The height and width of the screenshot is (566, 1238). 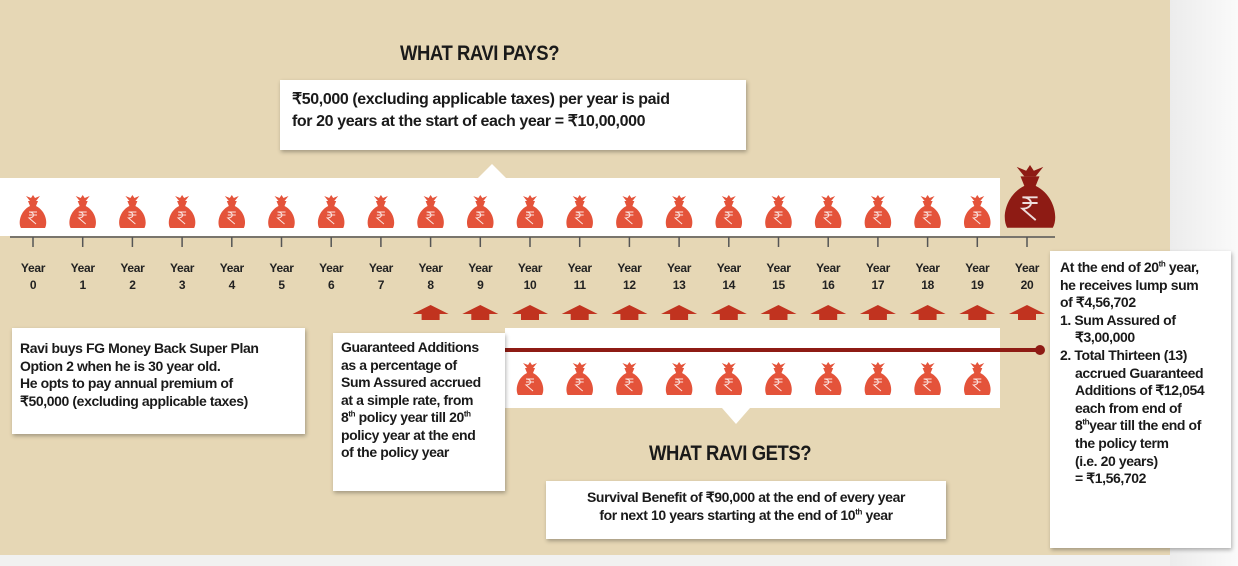 I want to click on text-line: Guaranteed Additions, so click(x=419, y=348).